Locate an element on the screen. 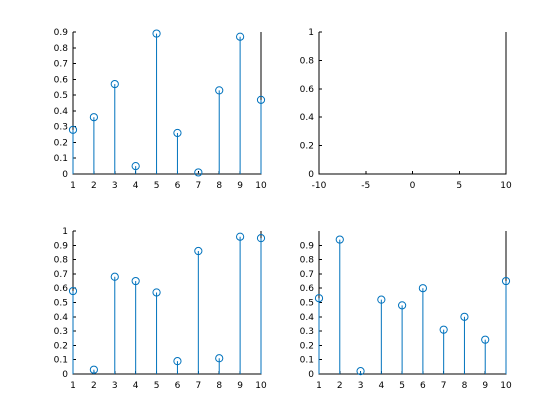  x-tick-label: -10 is located at coordinates (319, 186).